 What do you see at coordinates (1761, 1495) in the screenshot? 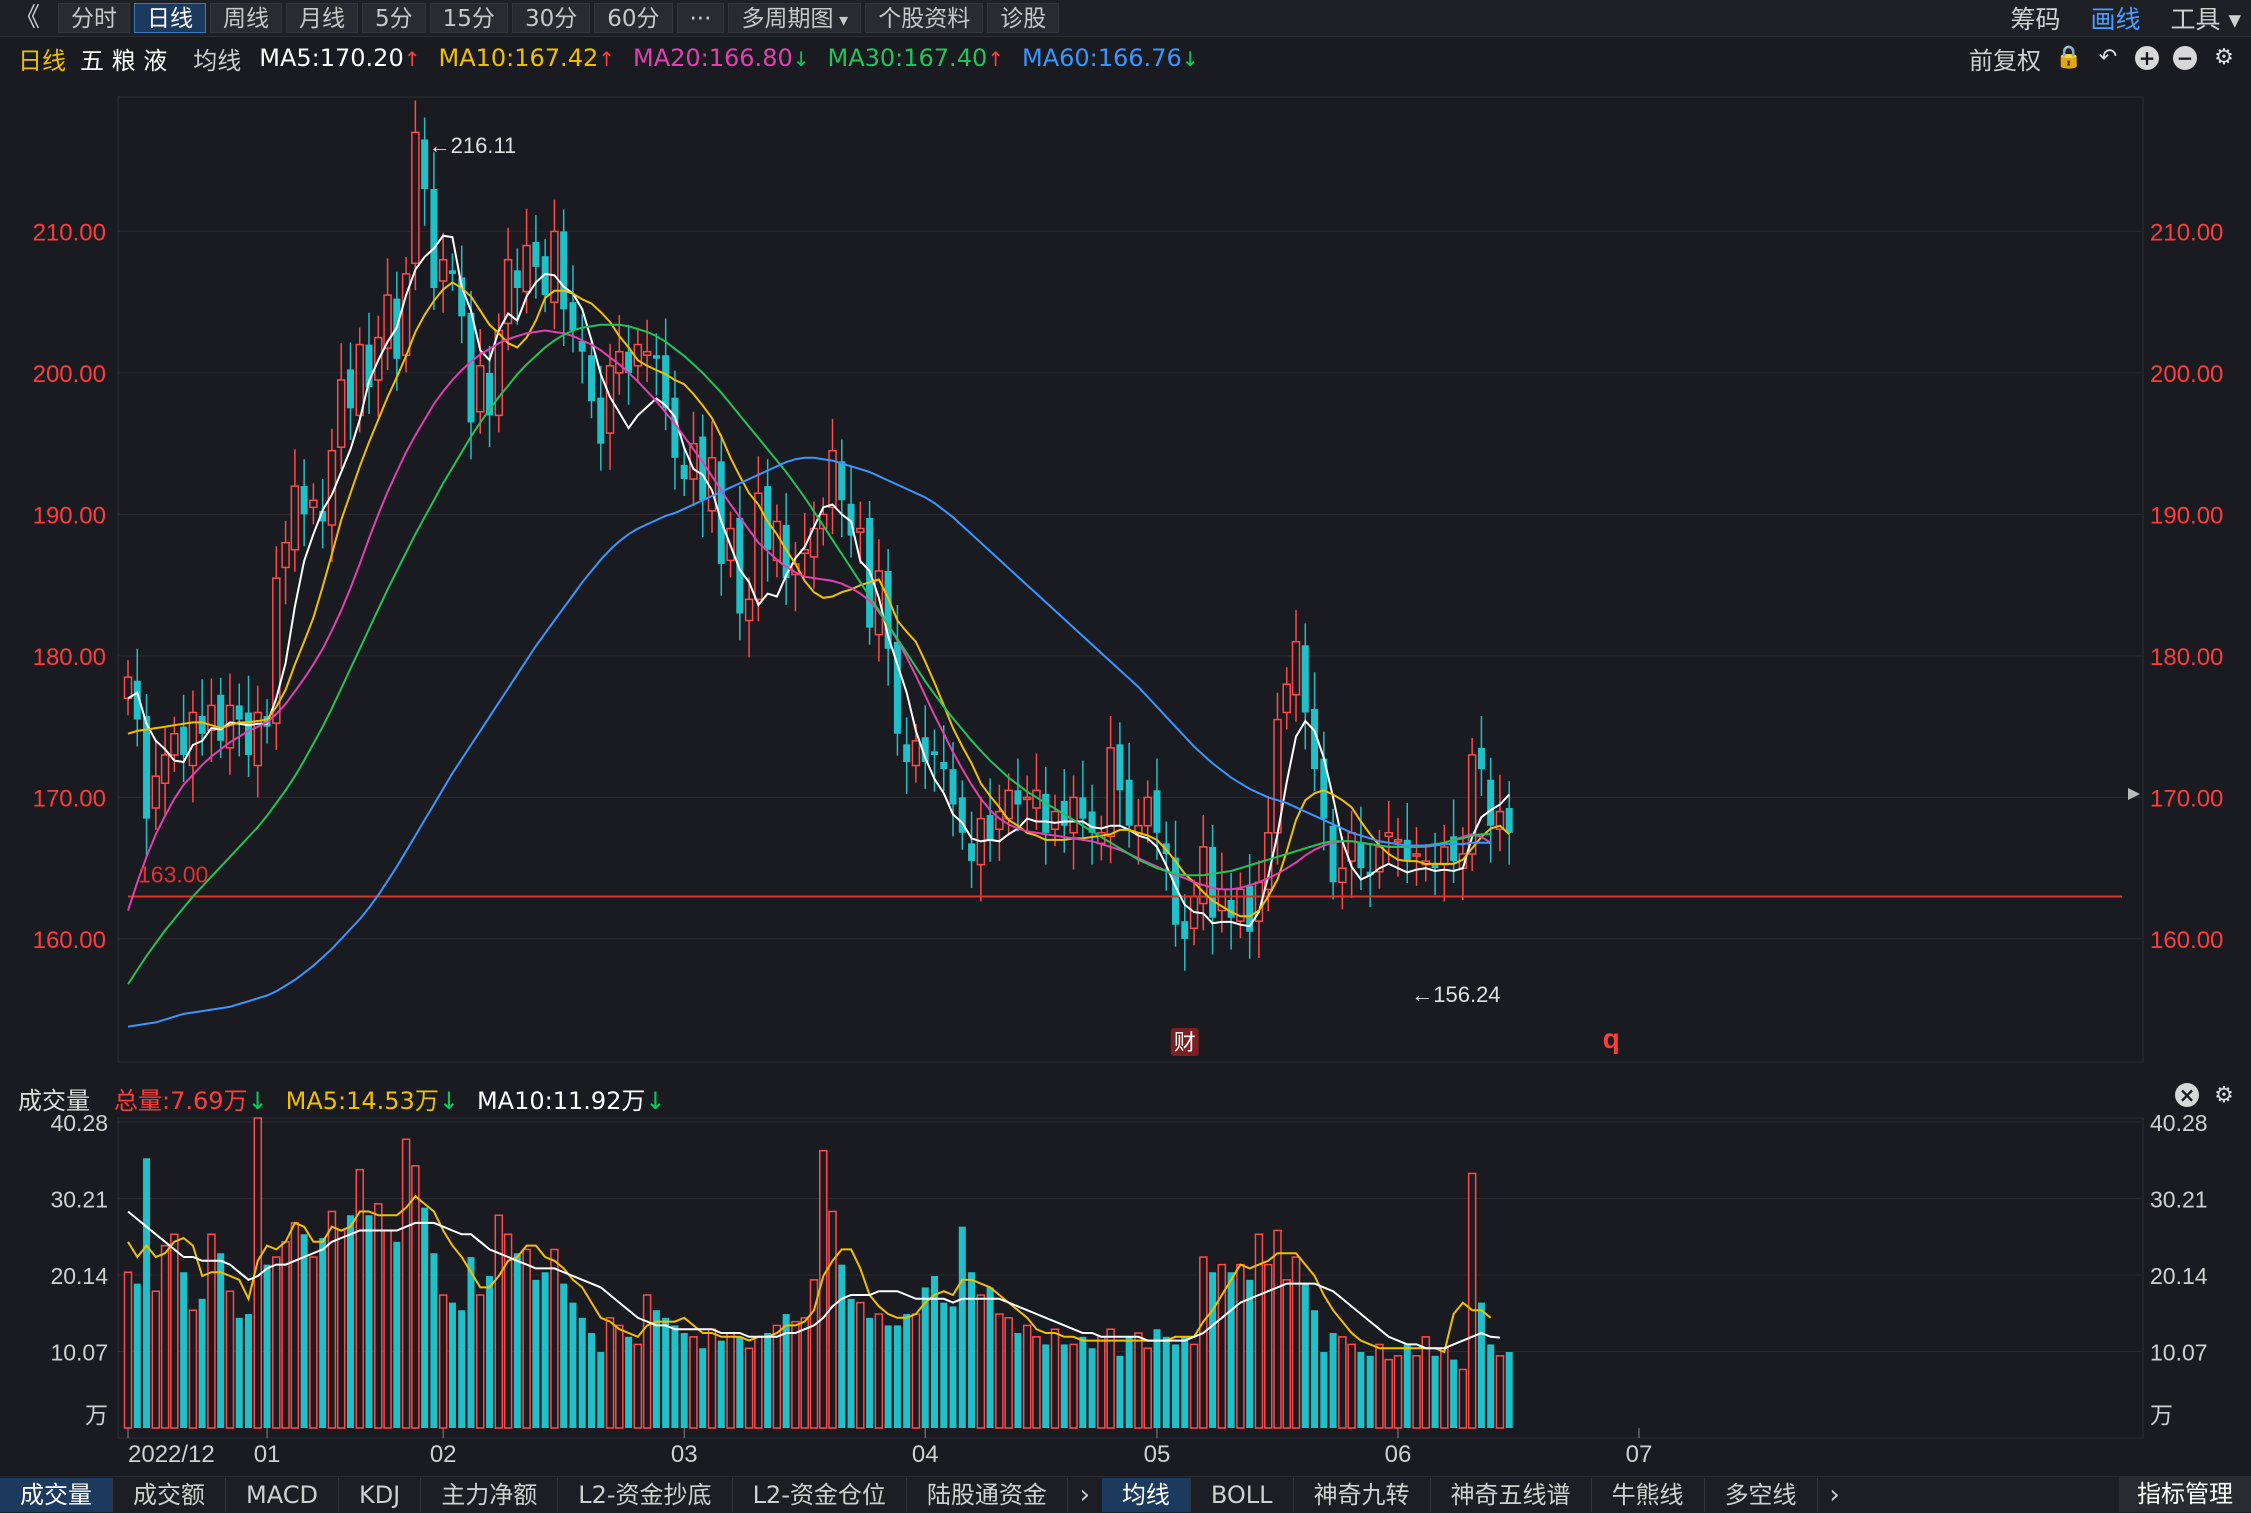
I see `tab-main-indicator: 多空线` at bounding box center [1761, 1495].